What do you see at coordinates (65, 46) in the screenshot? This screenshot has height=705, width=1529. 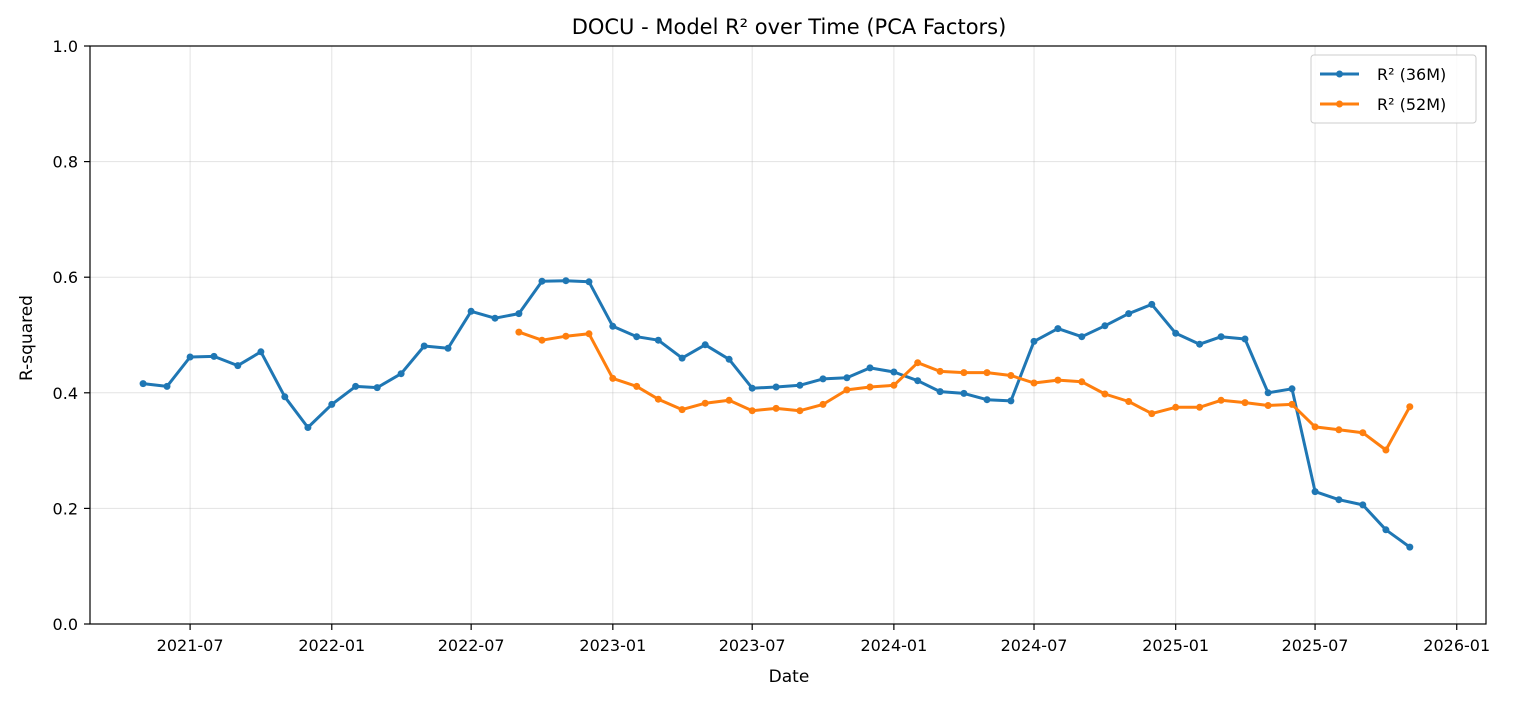 I see `y-tick-label: 1.0` at bounding box center [65, 46].